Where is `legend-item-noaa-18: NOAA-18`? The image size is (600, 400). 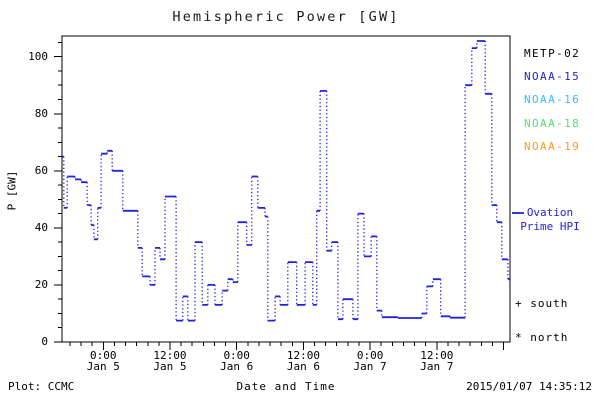
legend-item-noaa-18: NOAA-18 is located at coordinates (552, 123).